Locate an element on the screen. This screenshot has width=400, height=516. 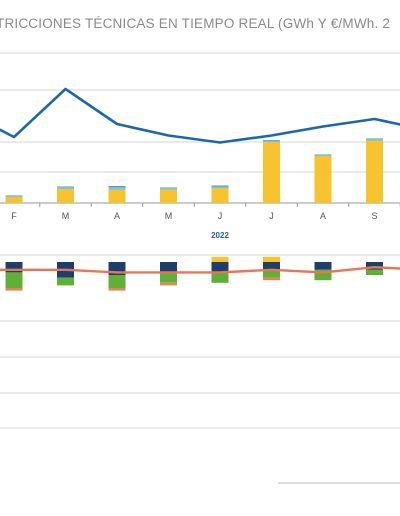
bar-top-5-s0 is located at coordinates (271, 172).